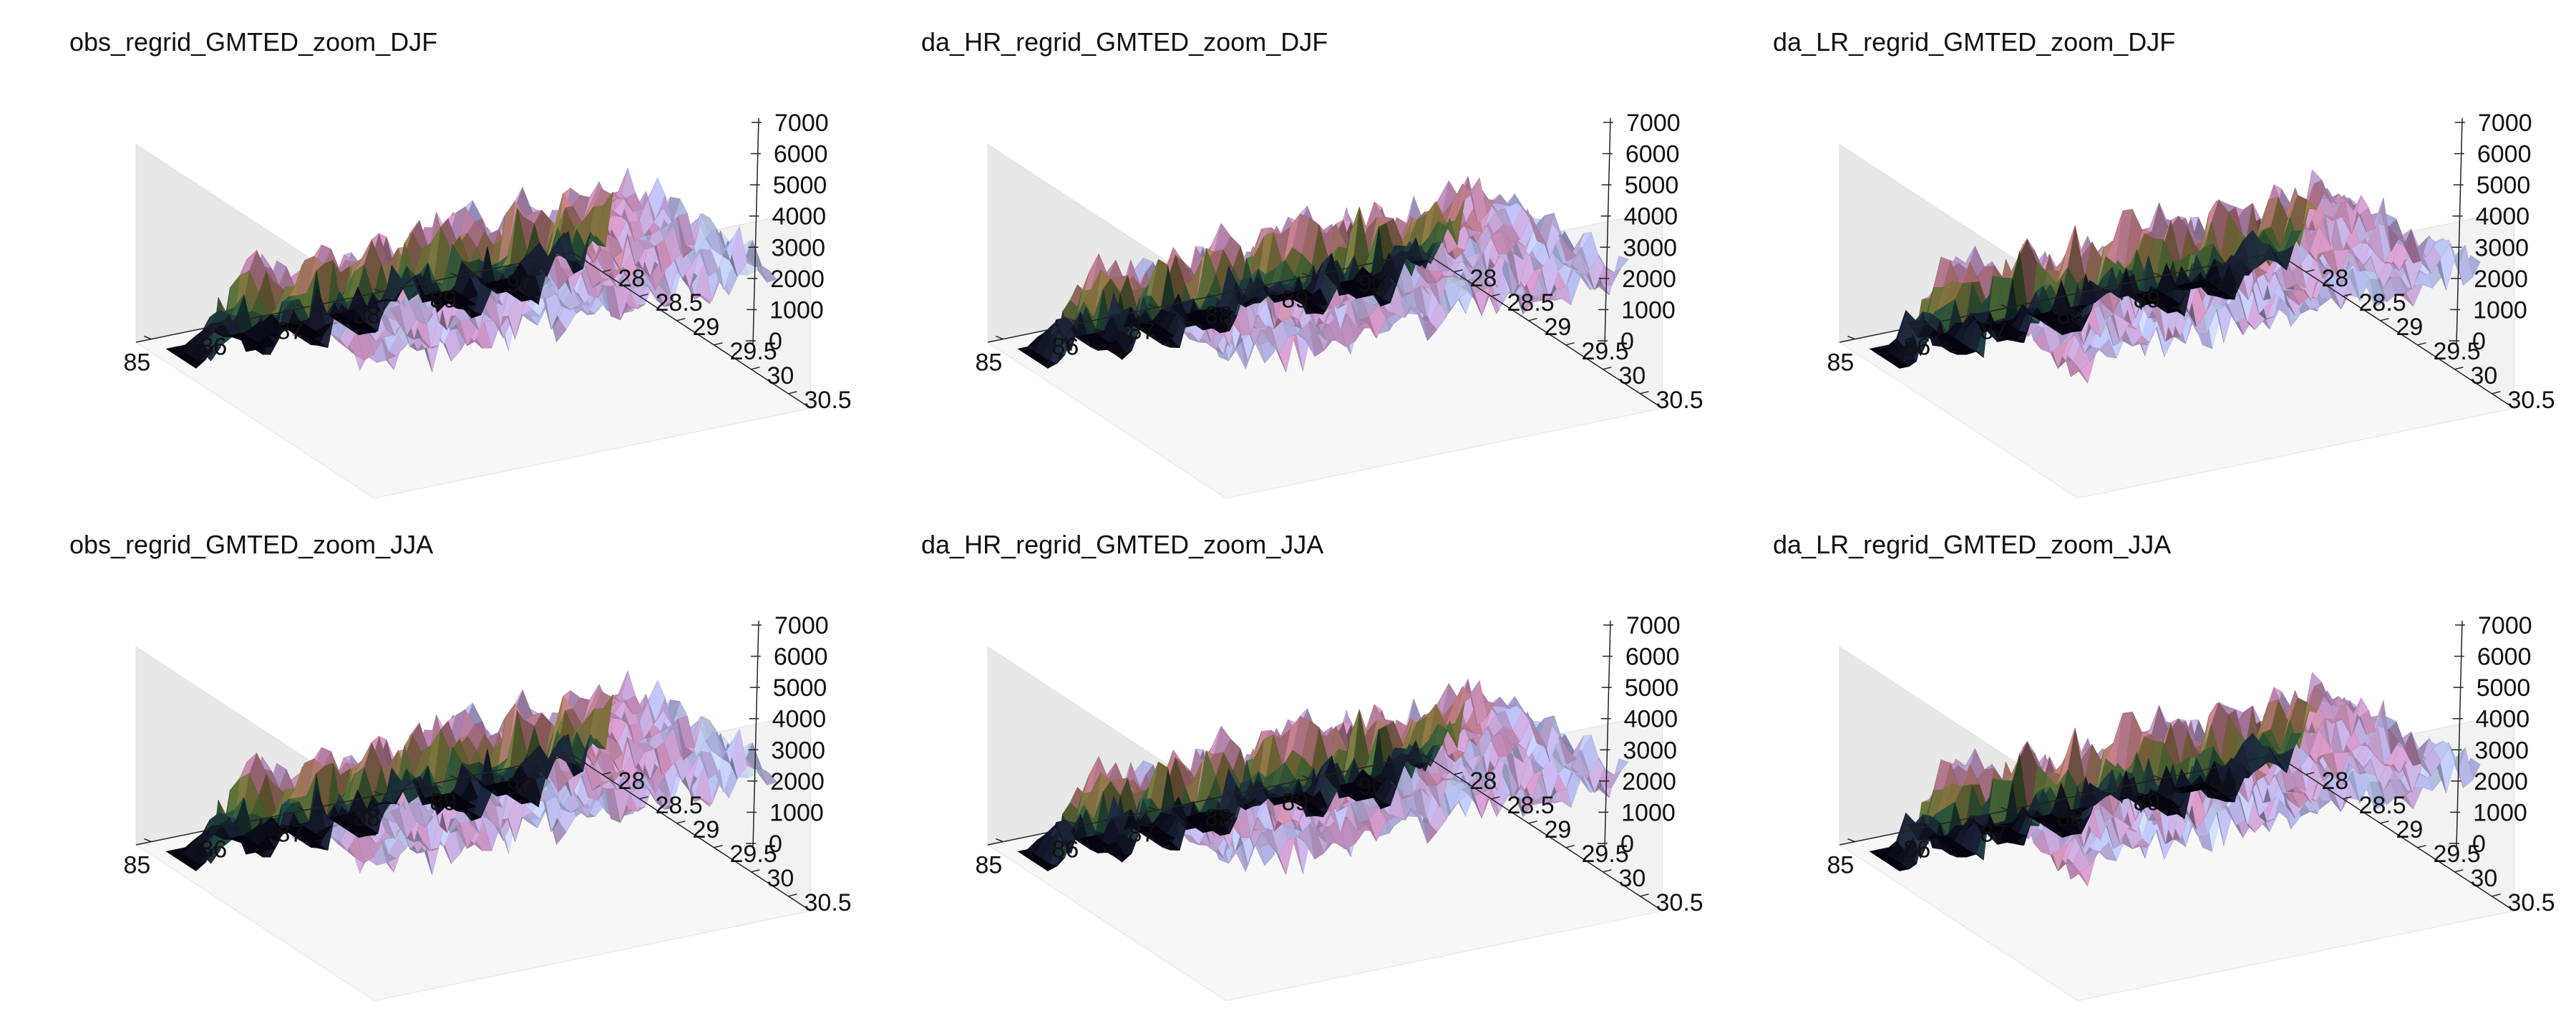 Image resolution: width=2576 pixels, height=1031 pixels. I want to click on panel-title: obs_regrid_GMTED_zoom_JJA, so click(251, 544).